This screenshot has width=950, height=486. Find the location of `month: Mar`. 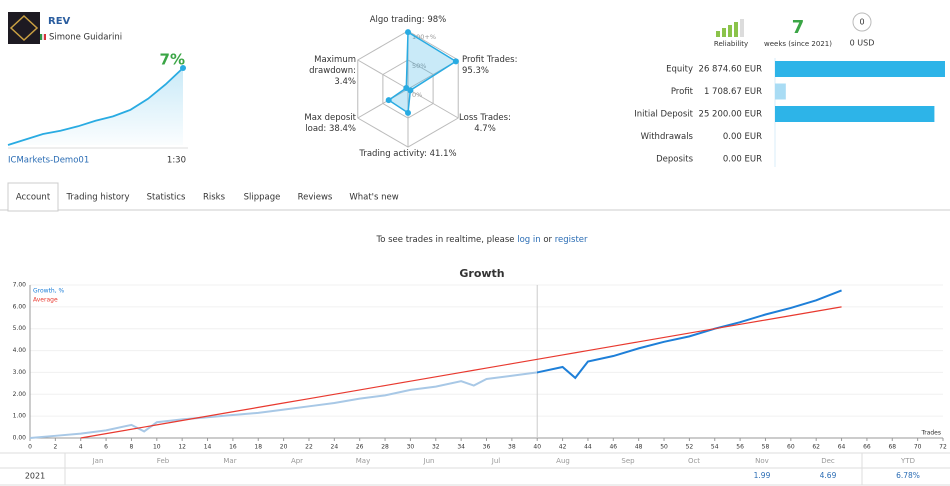

month: Mar is located at coordinates (229, 461).